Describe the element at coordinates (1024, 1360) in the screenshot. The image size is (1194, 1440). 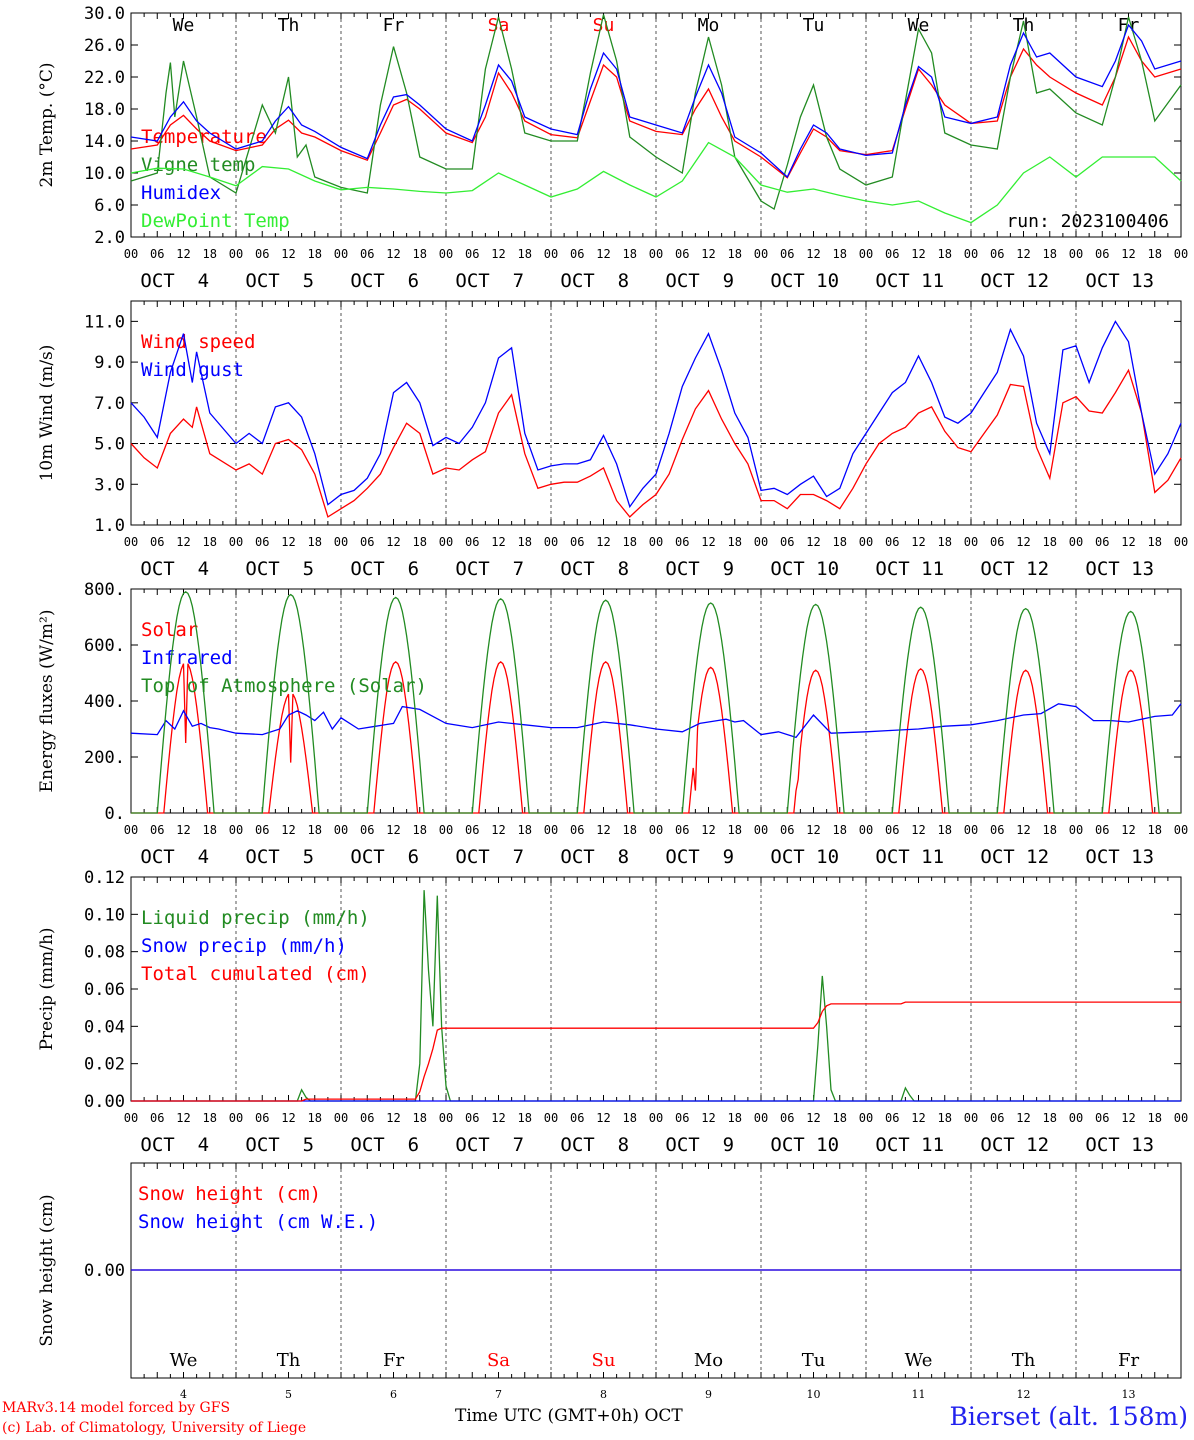
I see `day-name: Th` at that location.